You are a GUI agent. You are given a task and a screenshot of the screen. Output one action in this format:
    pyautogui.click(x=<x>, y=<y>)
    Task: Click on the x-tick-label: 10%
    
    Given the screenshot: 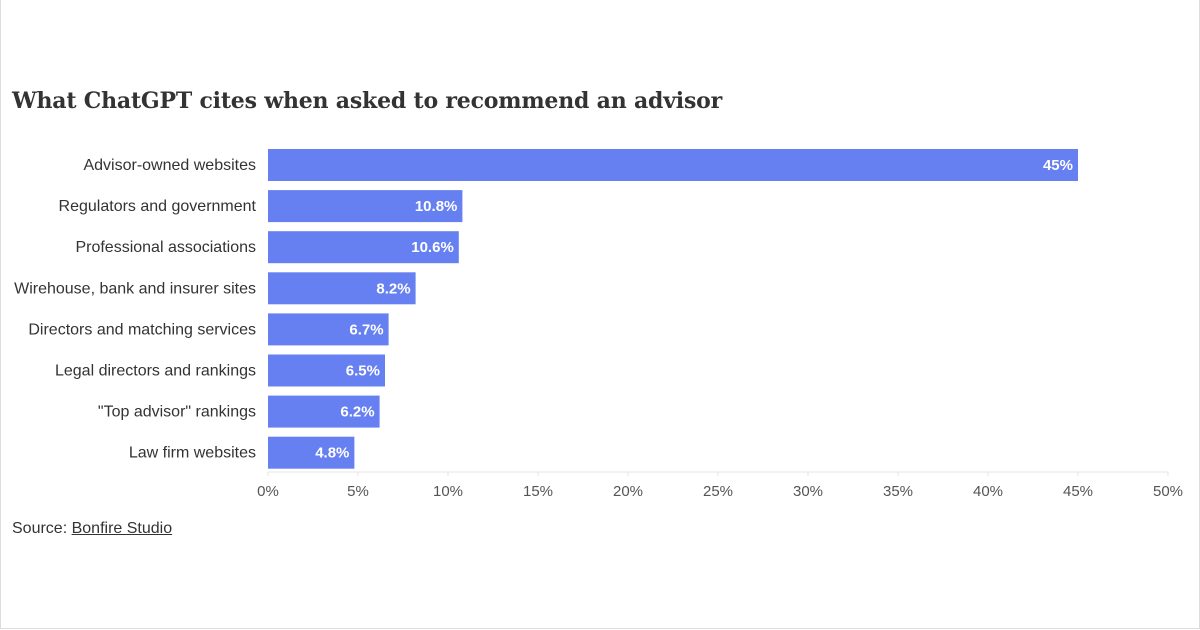 What is the action you would take?
    pyautogui.click(x=448, y=491)
    